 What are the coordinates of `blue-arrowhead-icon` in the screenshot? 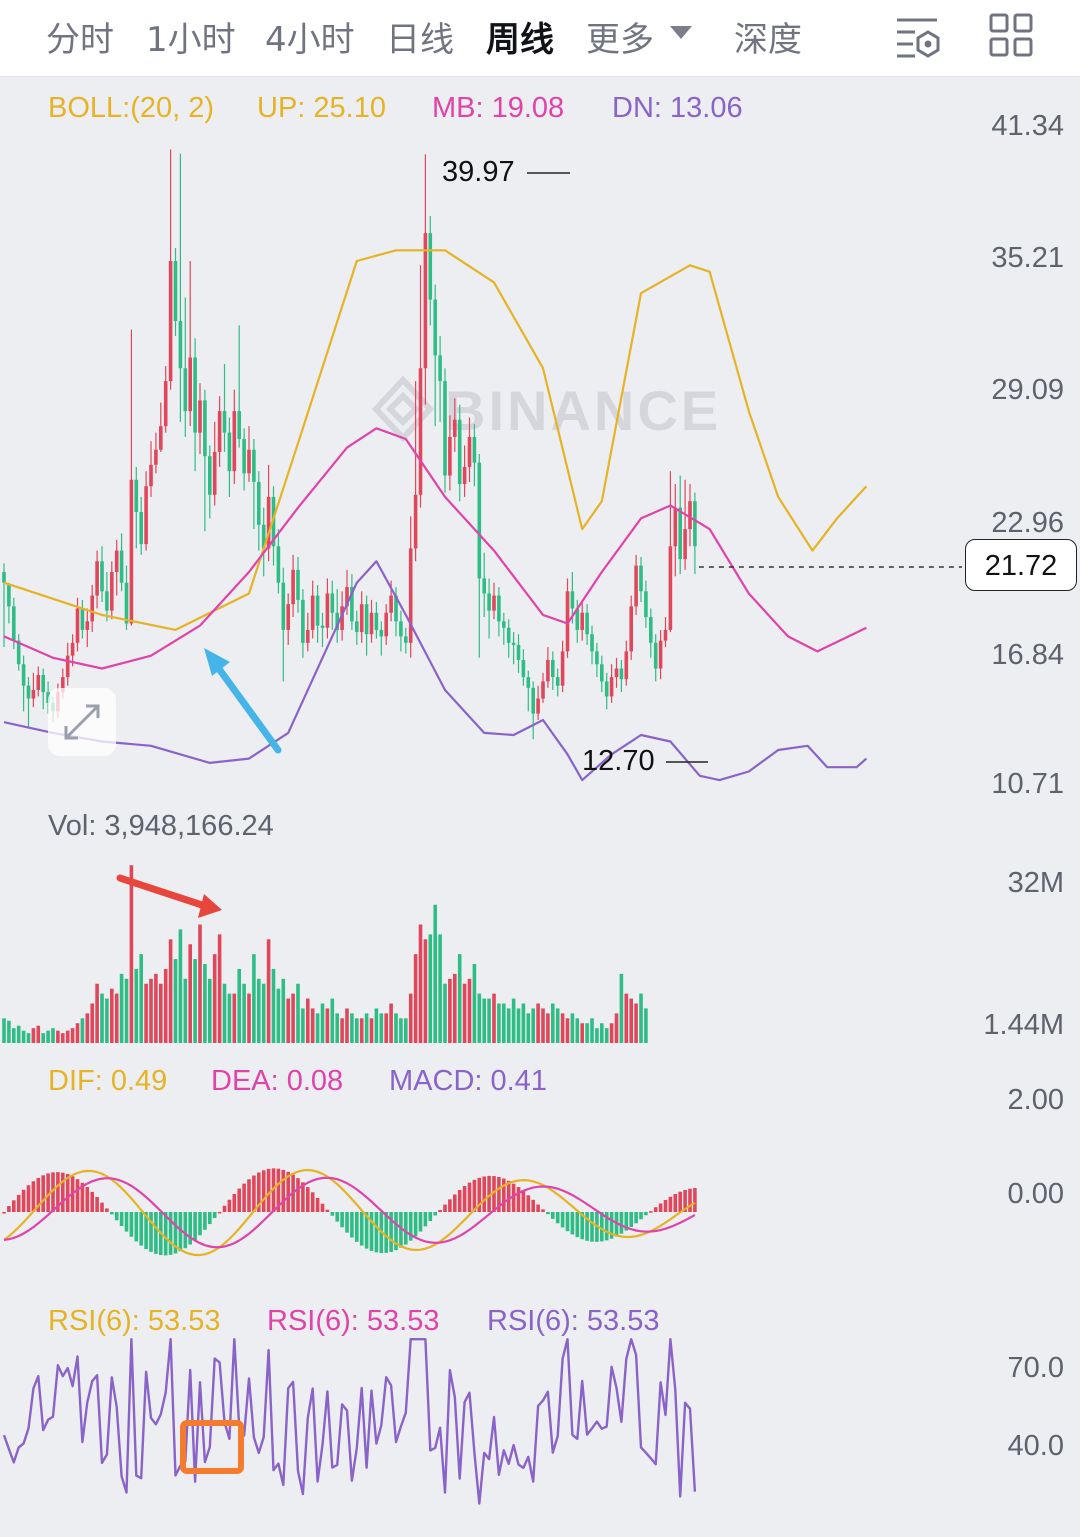 It's located at (217, 662).